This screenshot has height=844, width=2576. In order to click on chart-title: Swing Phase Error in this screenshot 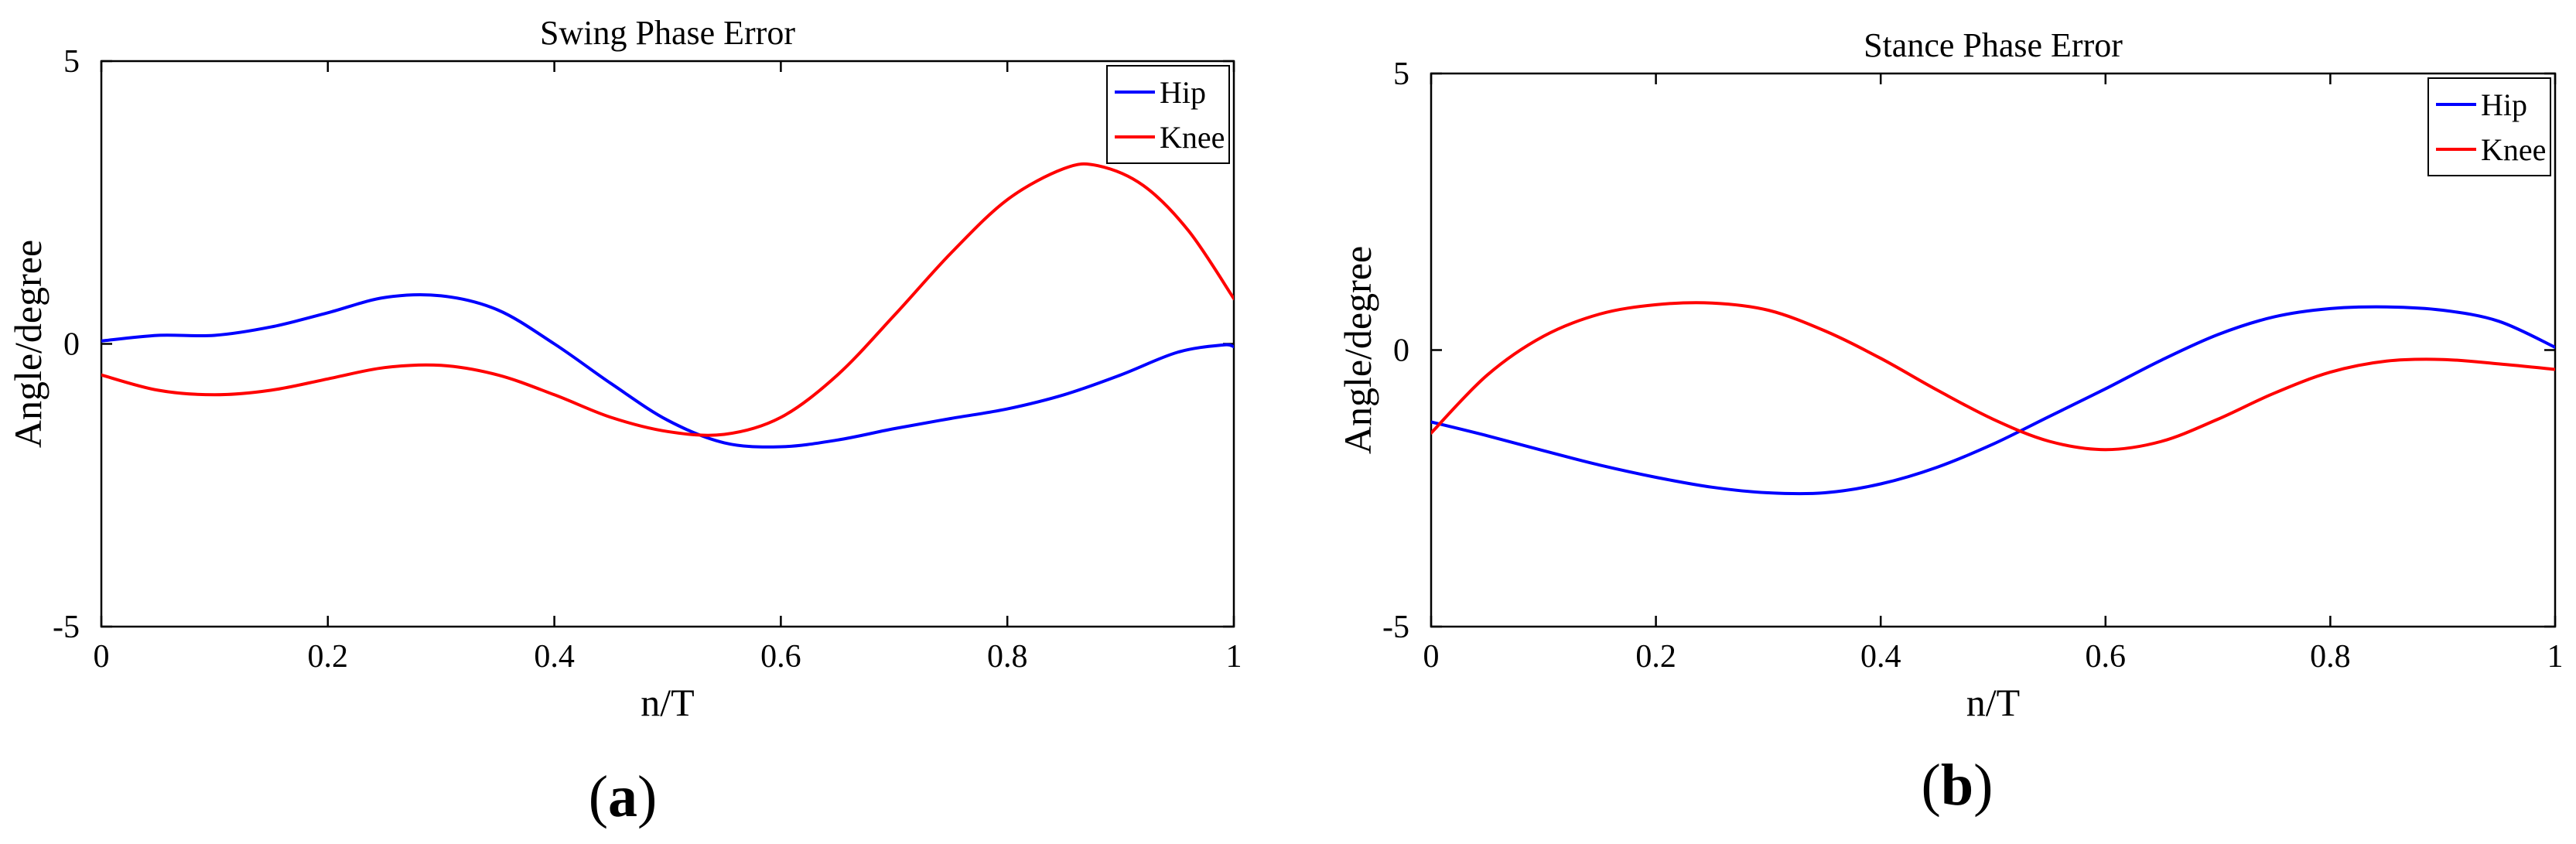, I will do `click(667, 33)`.